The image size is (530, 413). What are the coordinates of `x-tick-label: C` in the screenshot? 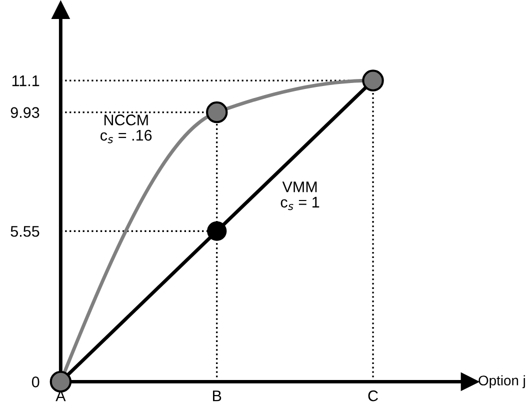 It's located at (373, 396).